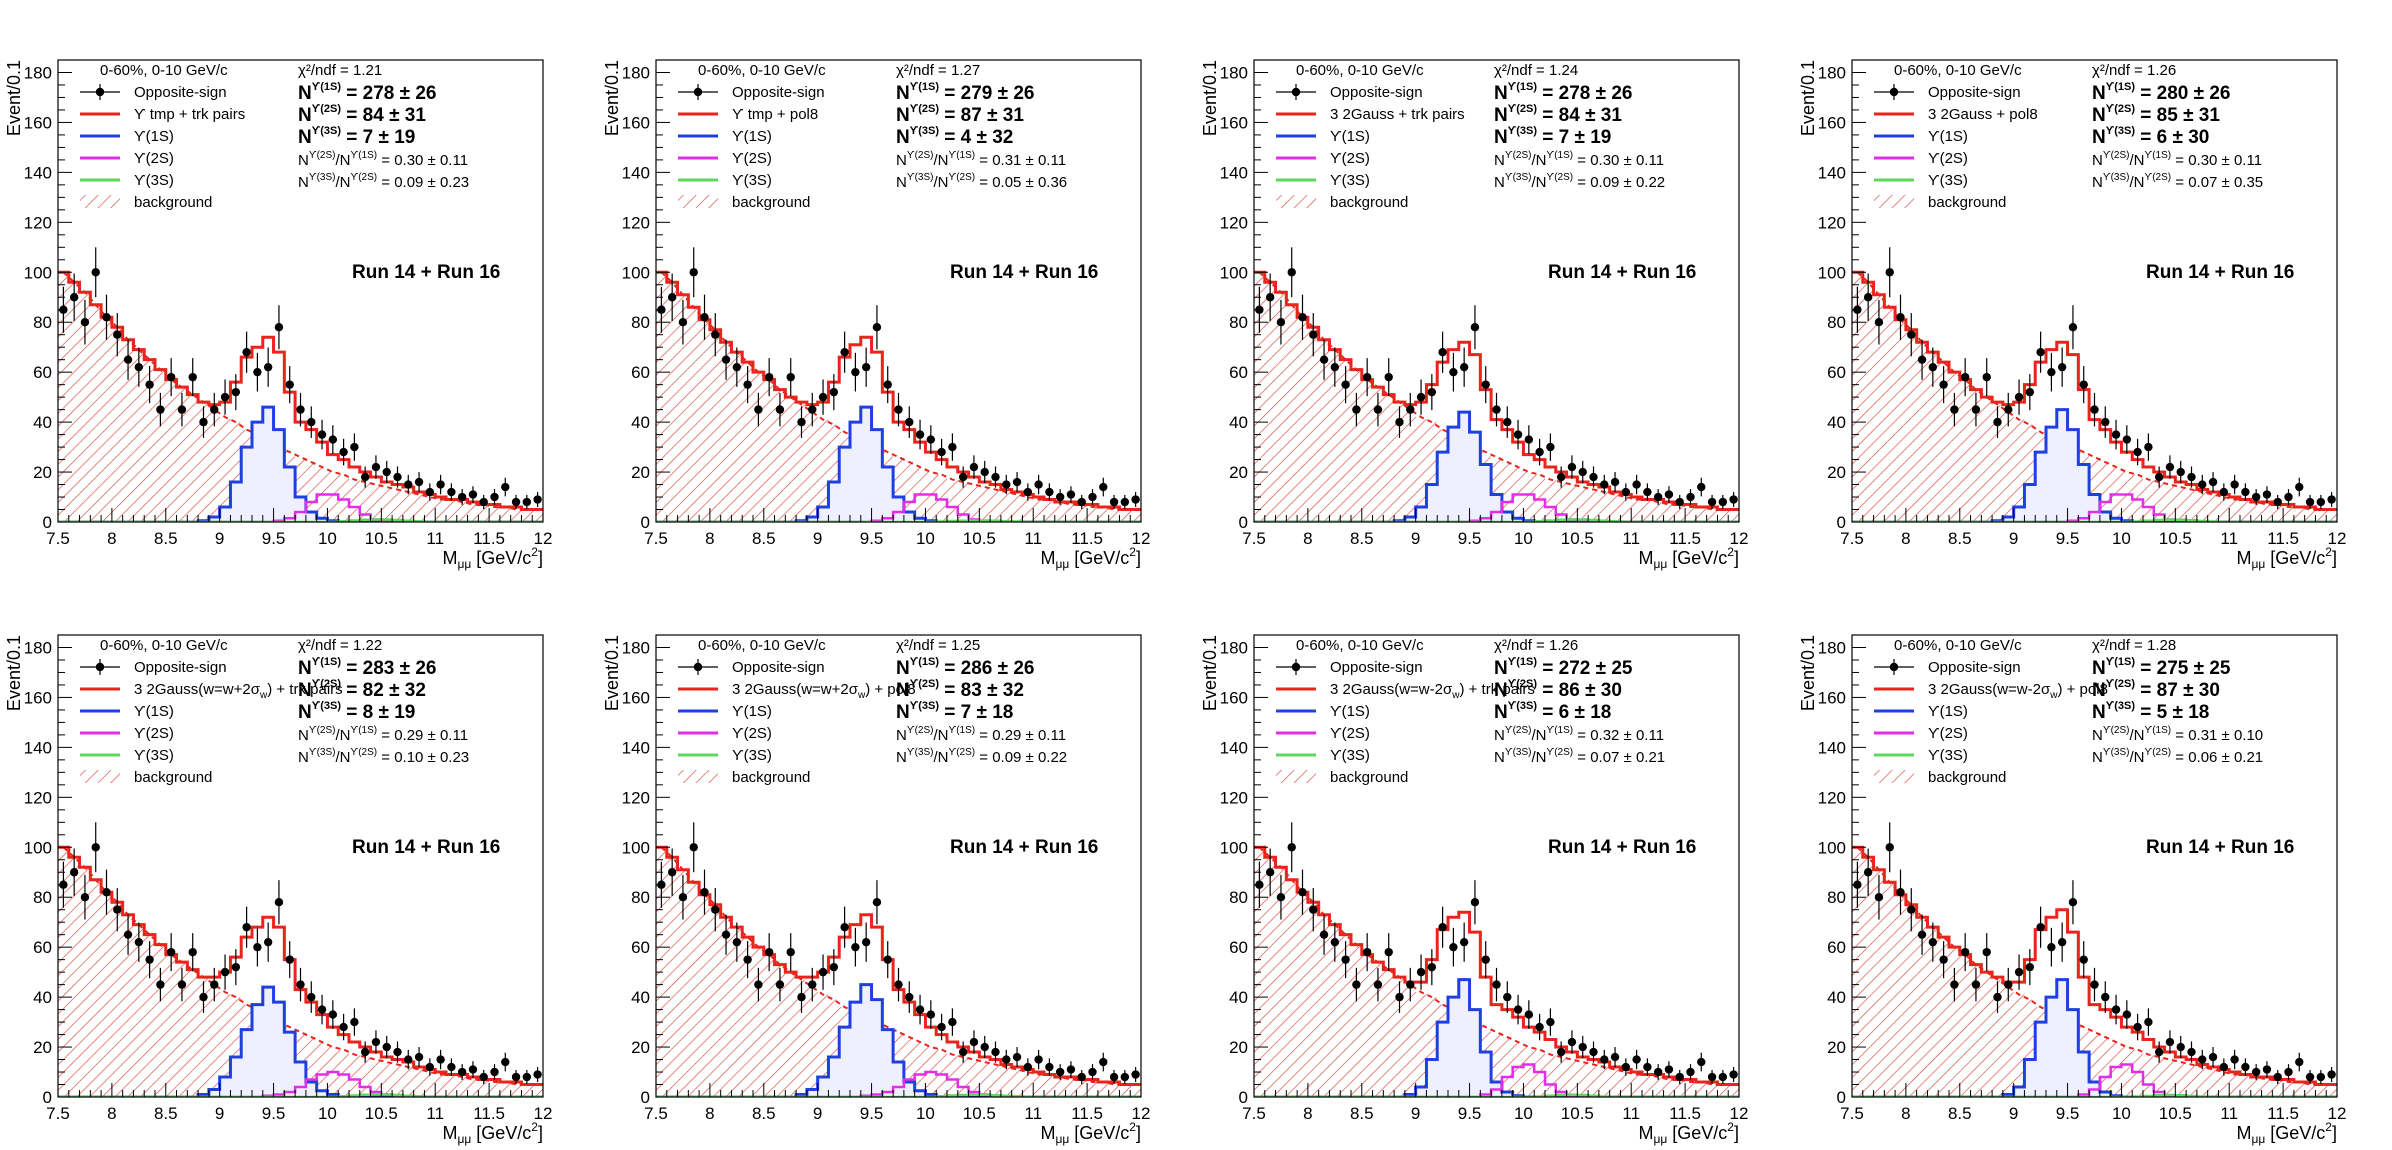  I want to click on legend-y3s-label: ϒ(3S), so click(752, 180).